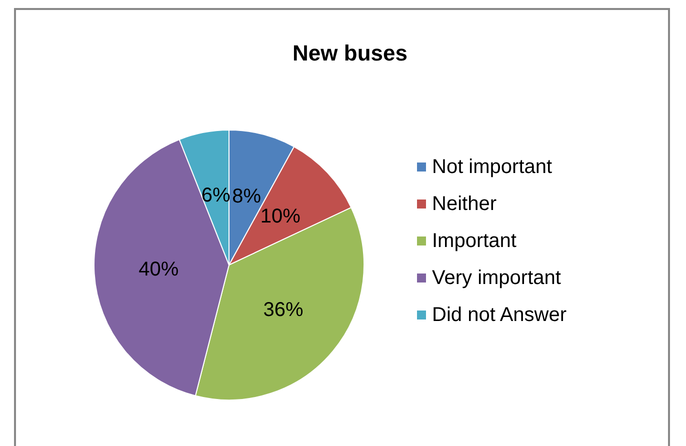 Image resolution: width=686 pixels, height=446 pixels. What do you see at coordinates (497, 278) in the screenshot?
I see `legend-label: Very important` at bounding box center [497, 278].